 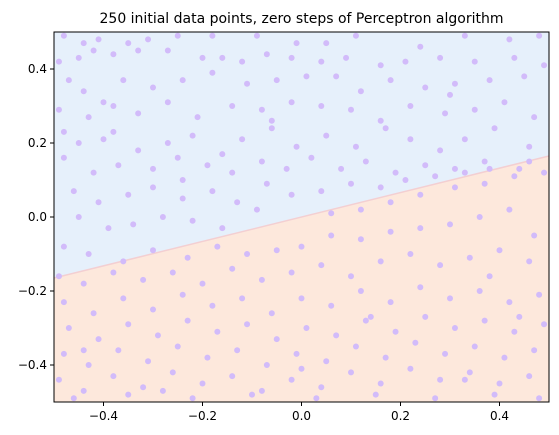 I want to click on y-tick-label: −0.2, so click(x=32, y=291).